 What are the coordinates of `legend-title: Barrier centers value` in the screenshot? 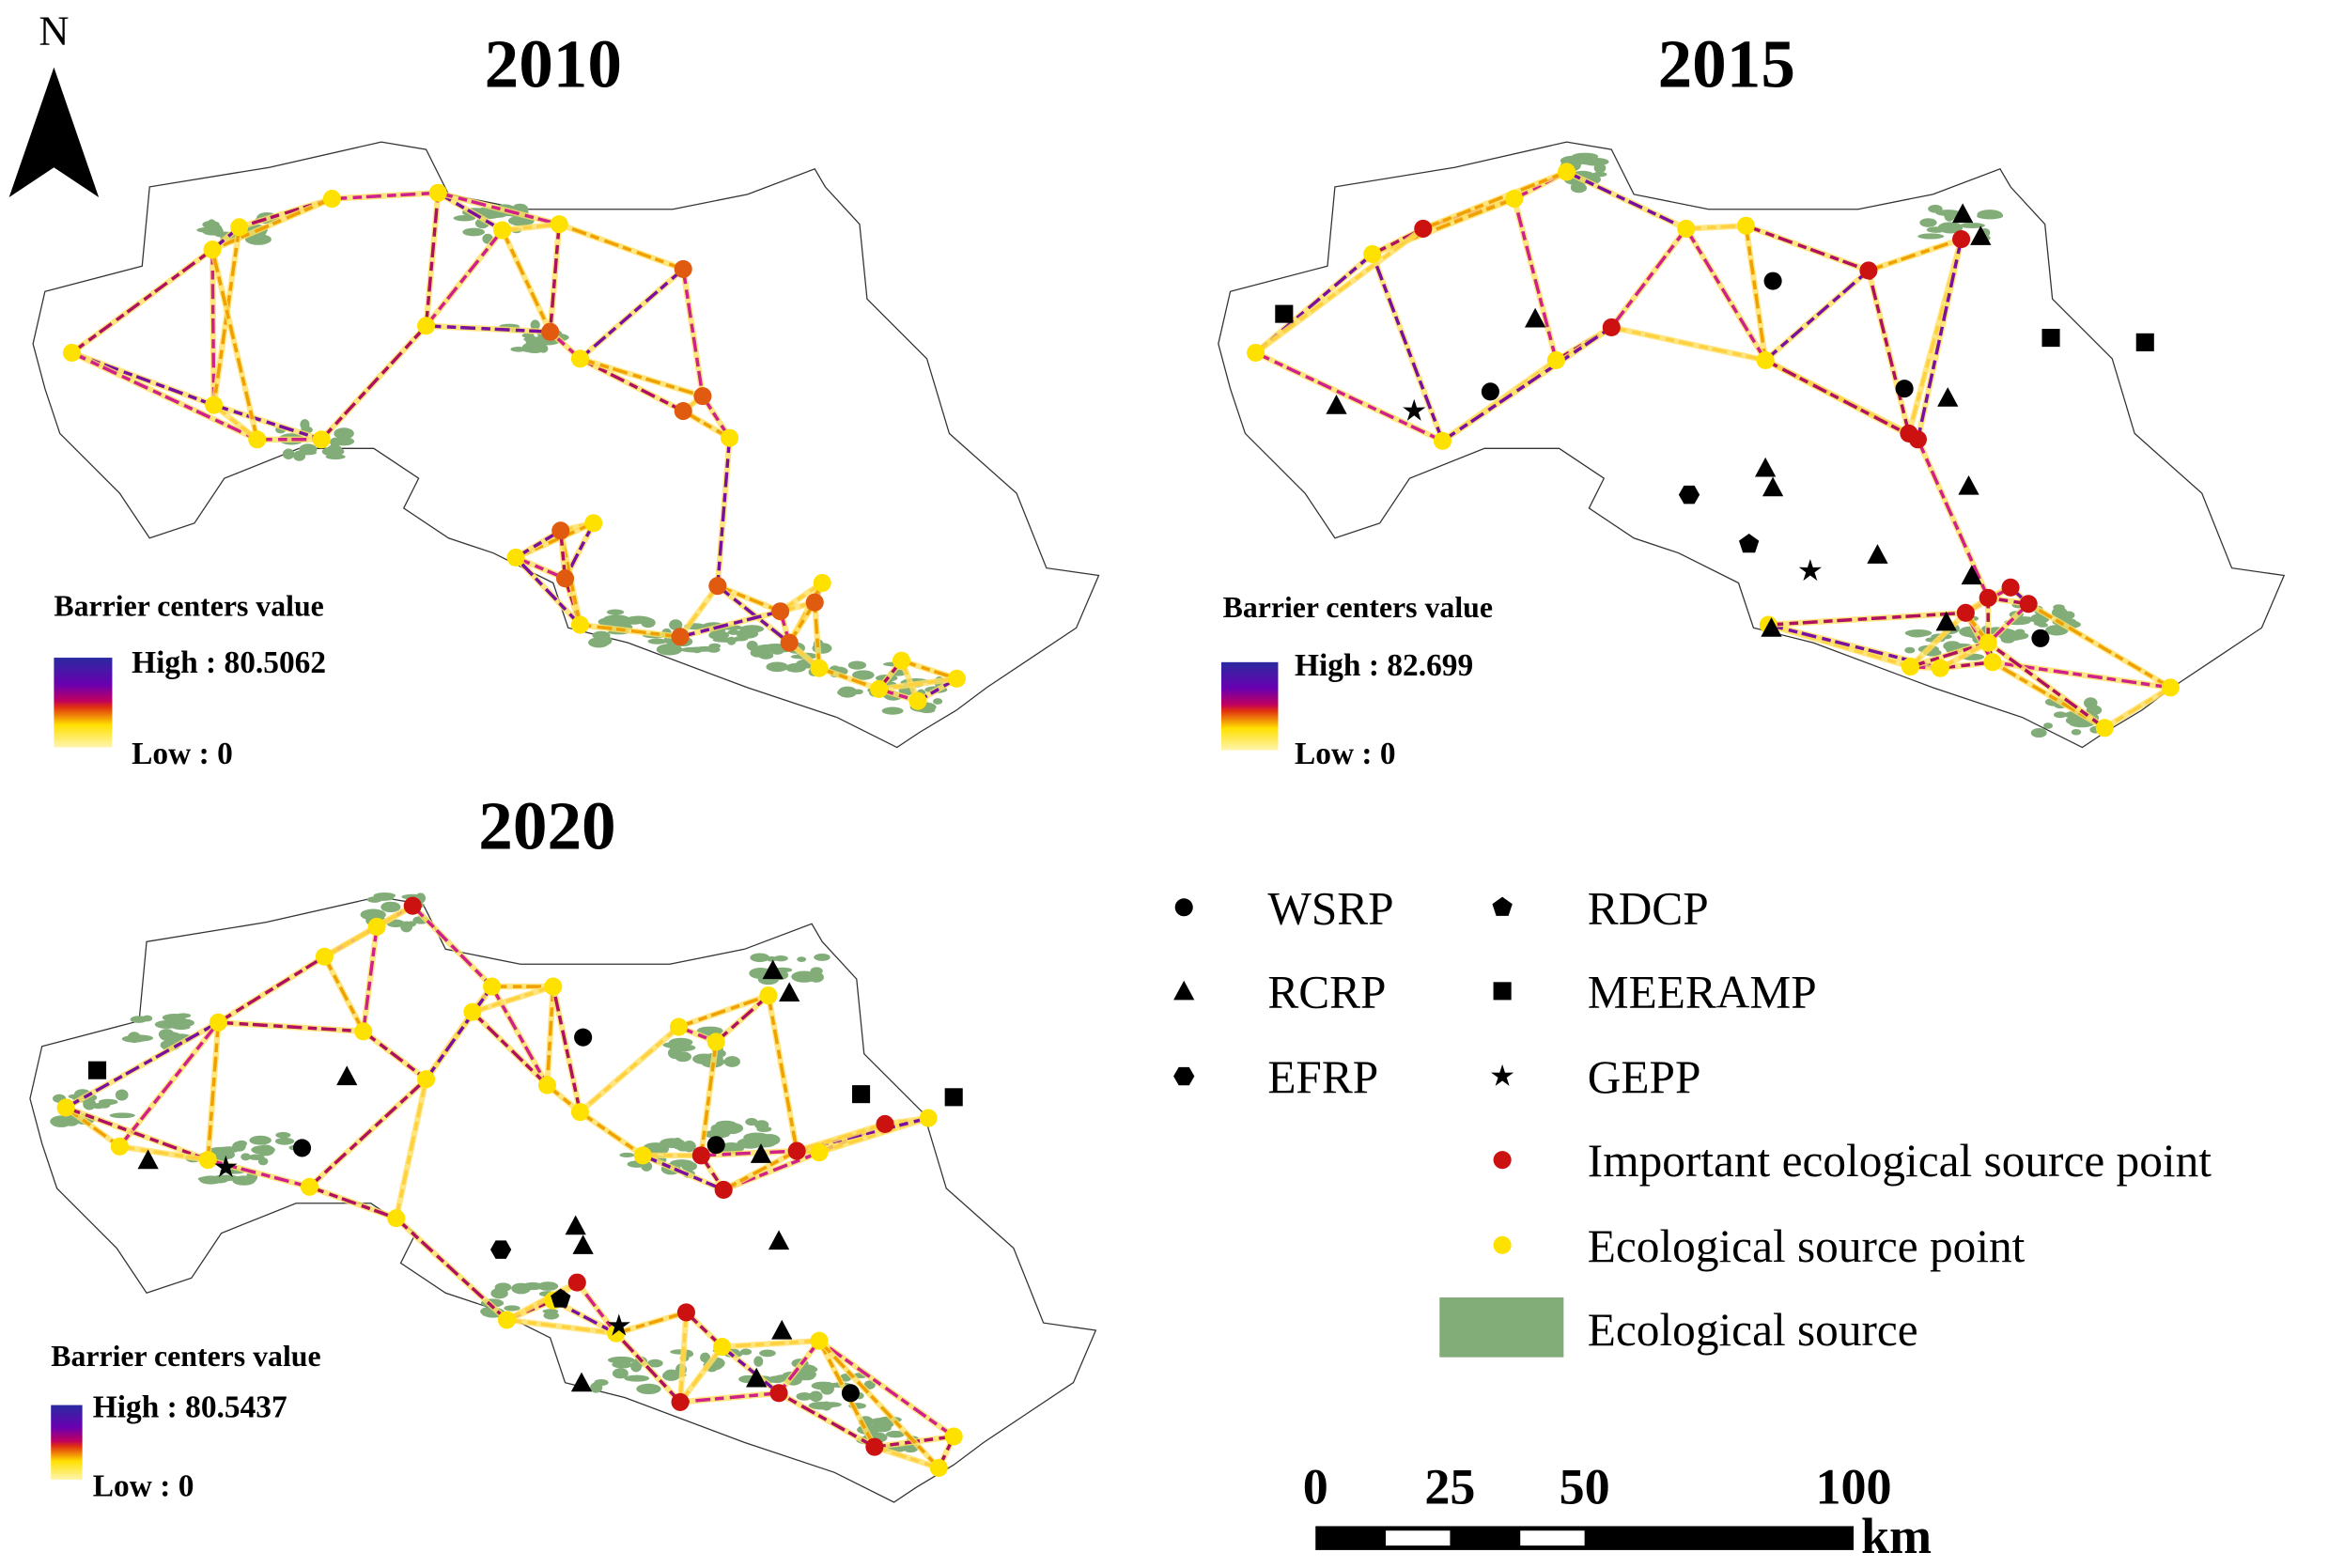 It's located at (185, 1356).